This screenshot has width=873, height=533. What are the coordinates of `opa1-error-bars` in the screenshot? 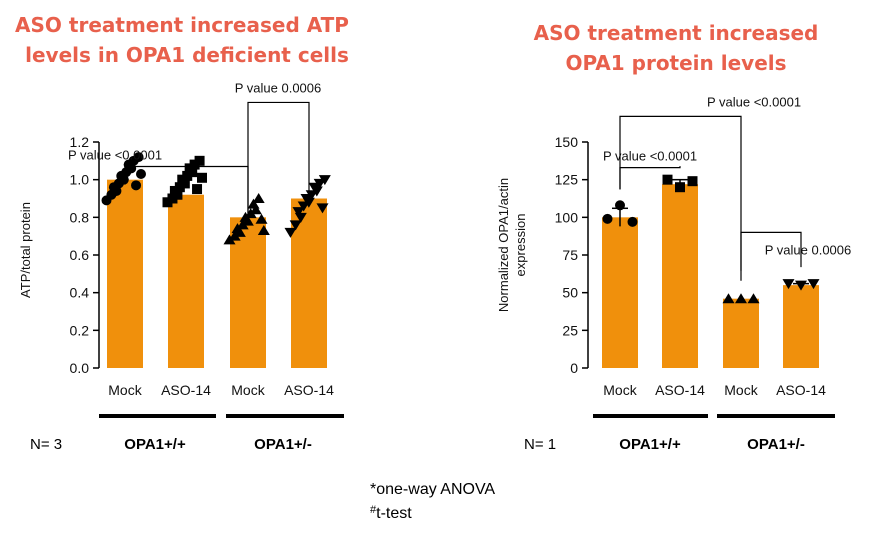 It's located at (710, 232).